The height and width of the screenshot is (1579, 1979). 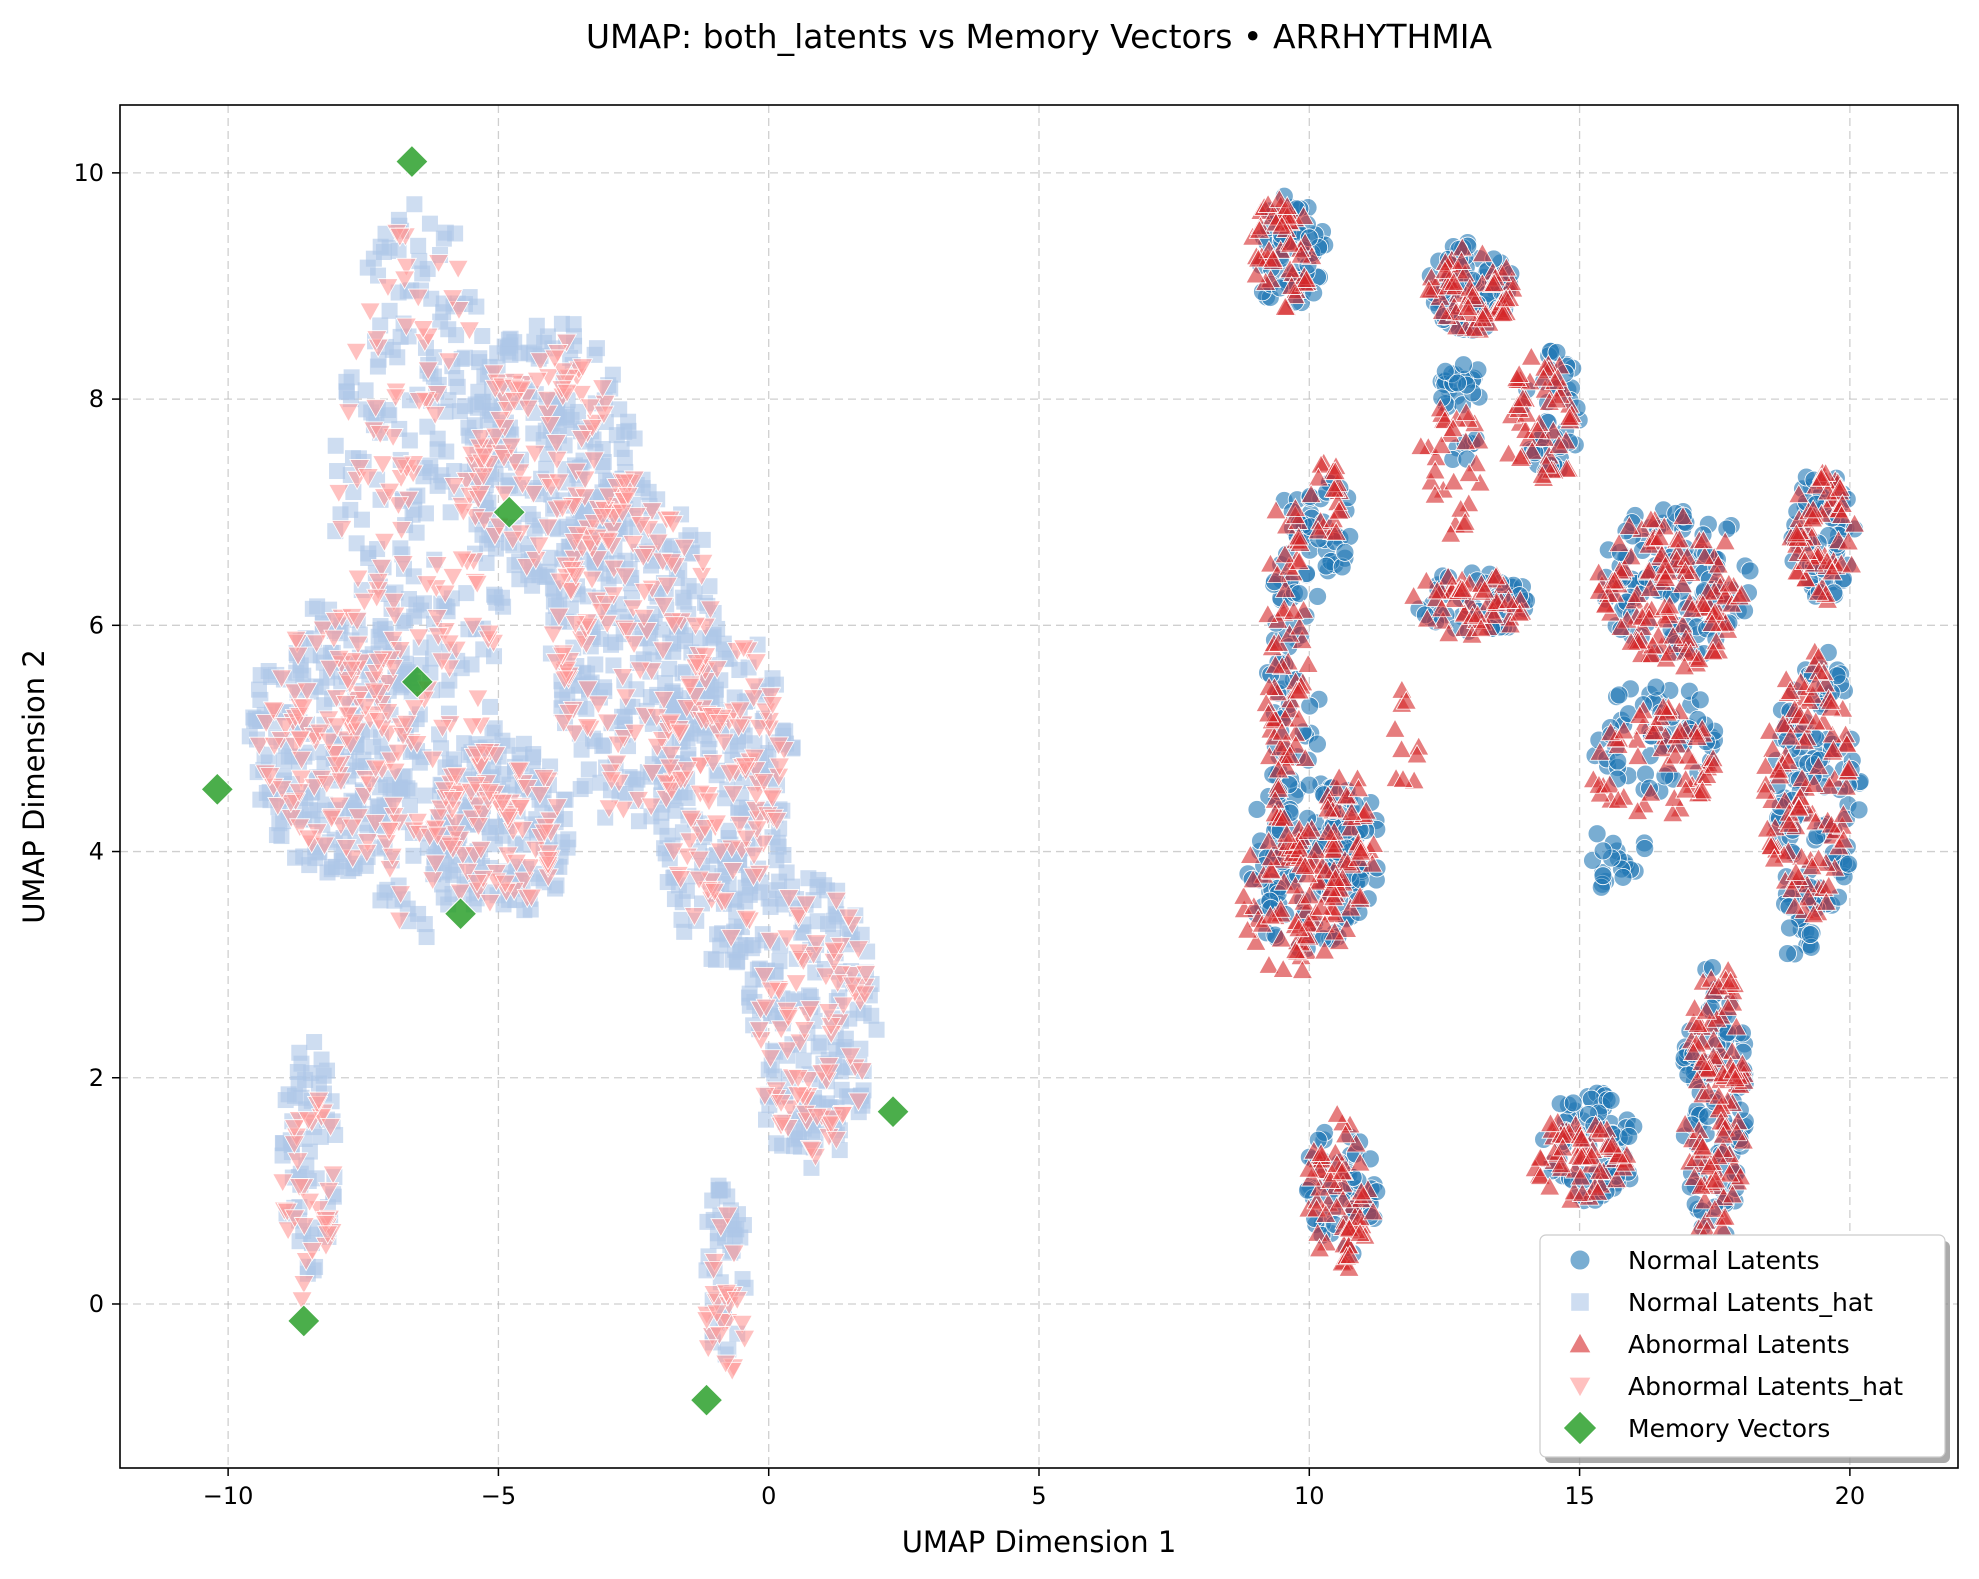 What do you see at coordinates (706, 1400) in the screenshot?
I see `data-point-diamond` at bounding box center [706, 1400].